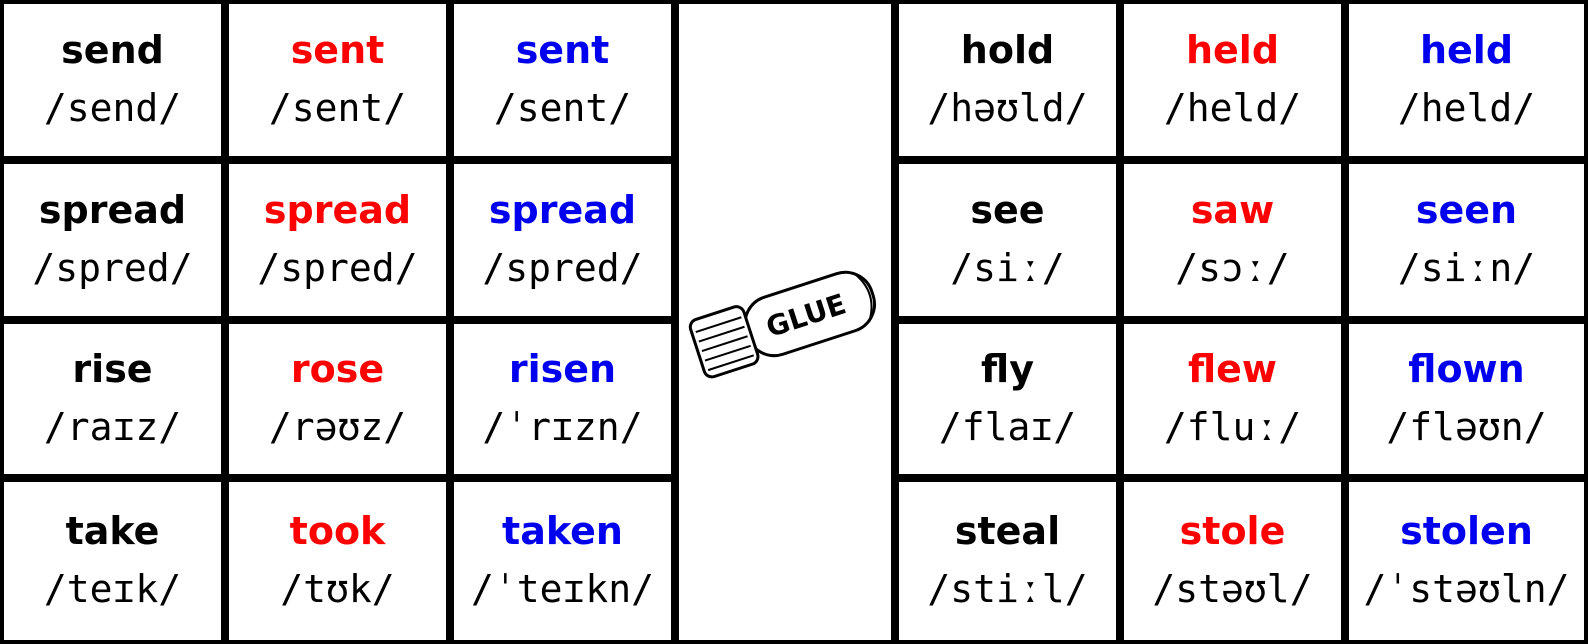 Image resolution: width=1588 pixels, height=644 pixels. I want to click on verb-cell: hold/həʊld/, so click(1007, 80).